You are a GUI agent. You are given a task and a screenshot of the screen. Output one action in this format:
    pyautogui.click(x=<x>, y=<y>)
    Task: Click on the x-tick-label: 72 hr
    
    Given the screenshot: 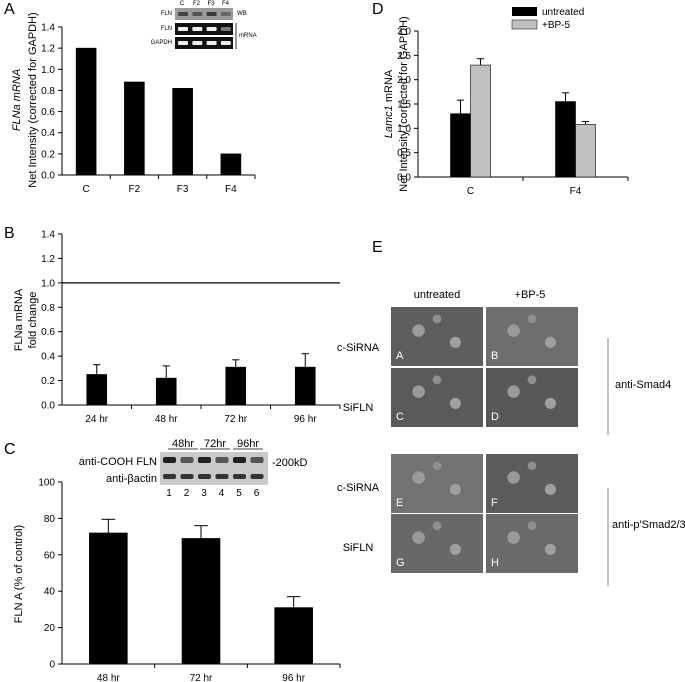 What is the action you would take?
    pyautogui.click(x=201, y=677)
    